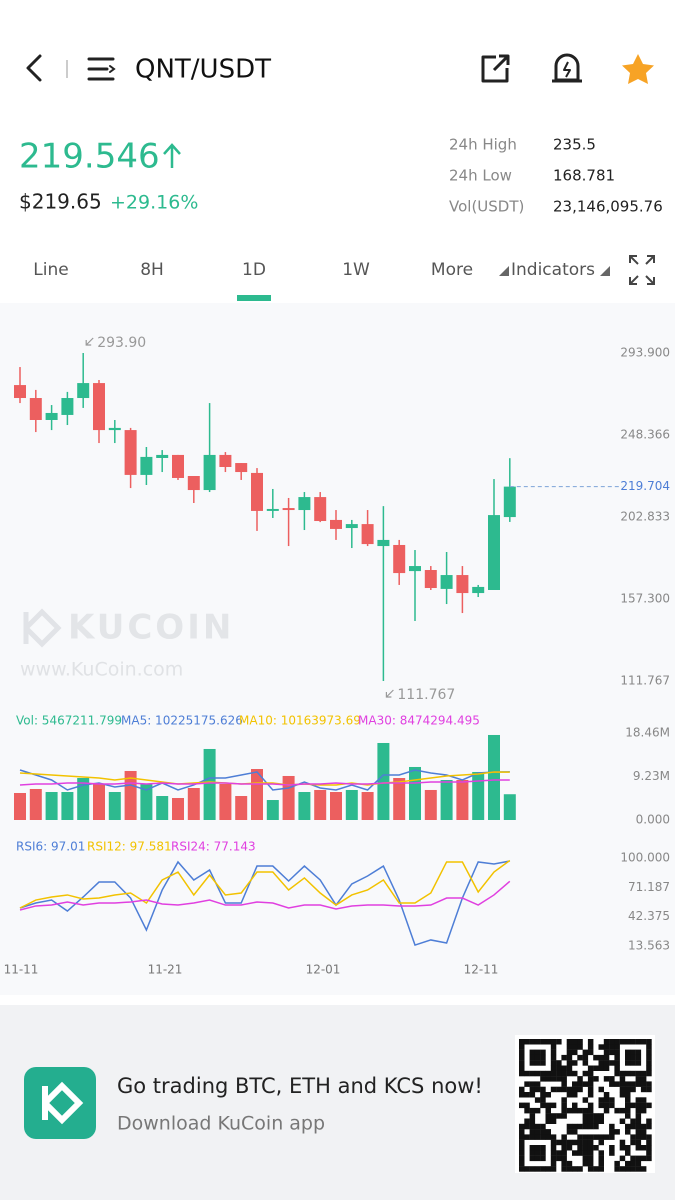 The image size is (675, 1200). What do you see at coordinates (638, 69) in the screenshot?
I see `favorite-star` at bounding box center [638, 69].